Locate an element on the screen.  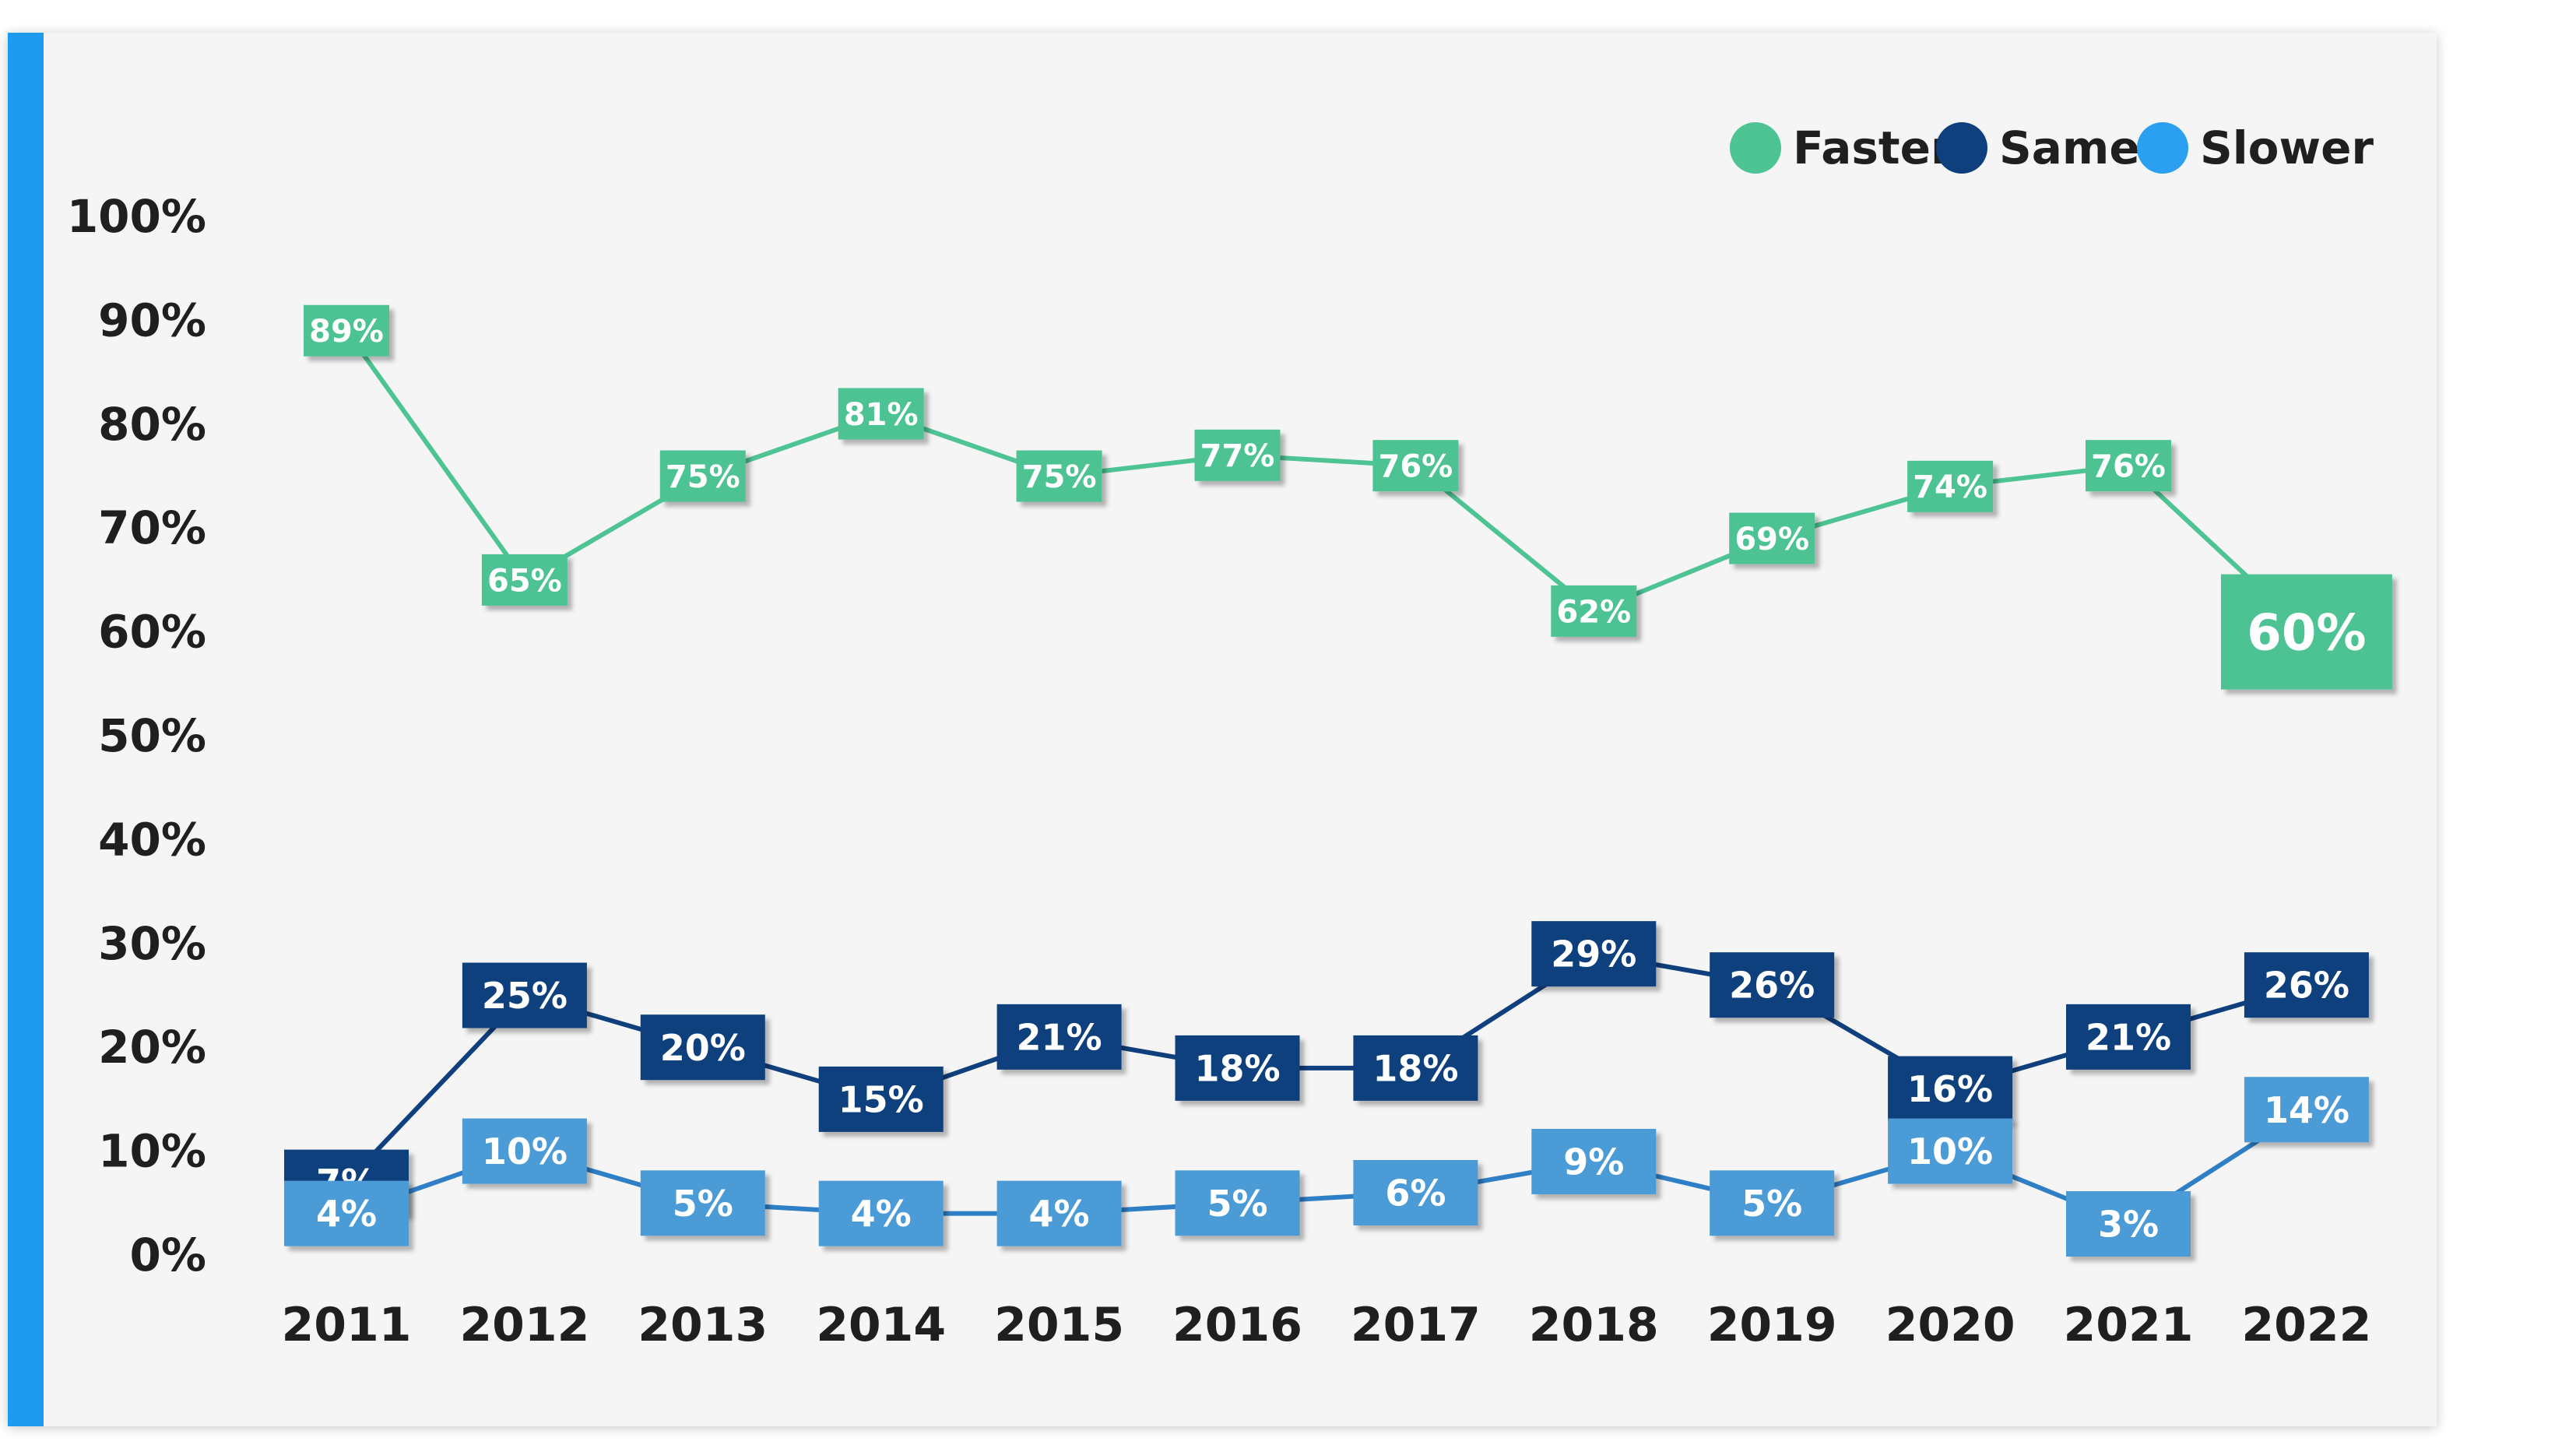
data-label-text: 16% is located at coordinates (1950, 1089).